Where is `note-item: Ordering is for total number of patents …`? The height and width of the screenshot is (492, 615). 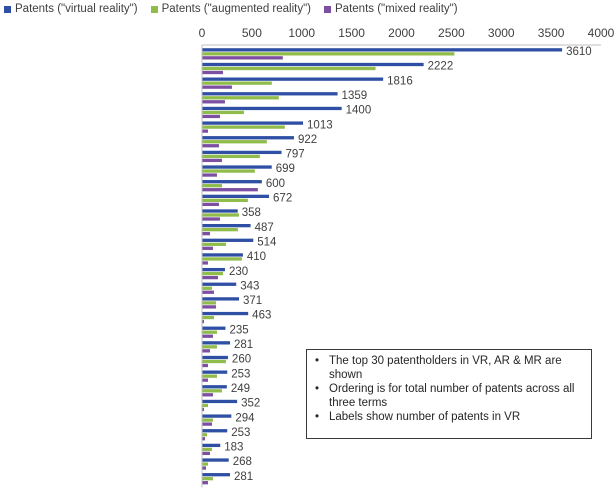
note-item: Ordering is for total number of patents … is located at coordinates (450, 396).